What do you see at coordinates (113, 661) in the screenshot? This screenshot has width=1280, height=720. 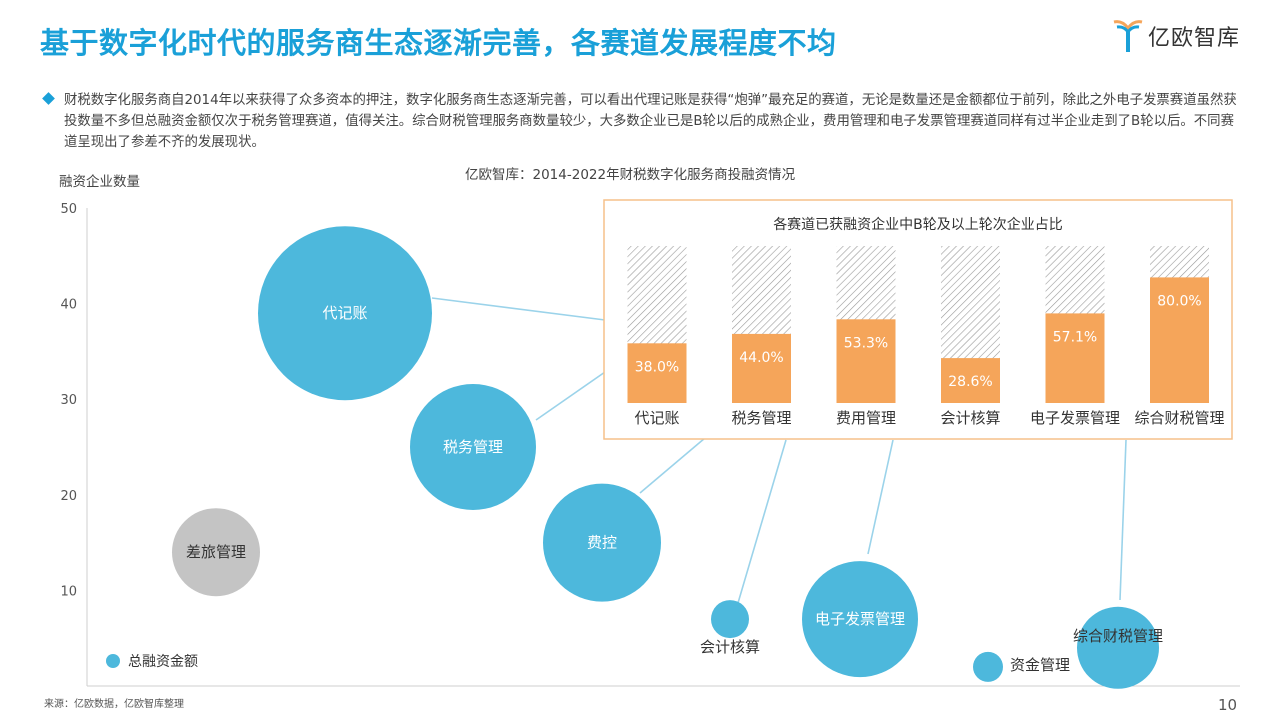 I see `legend-marker` at bounding box center [113, 661].